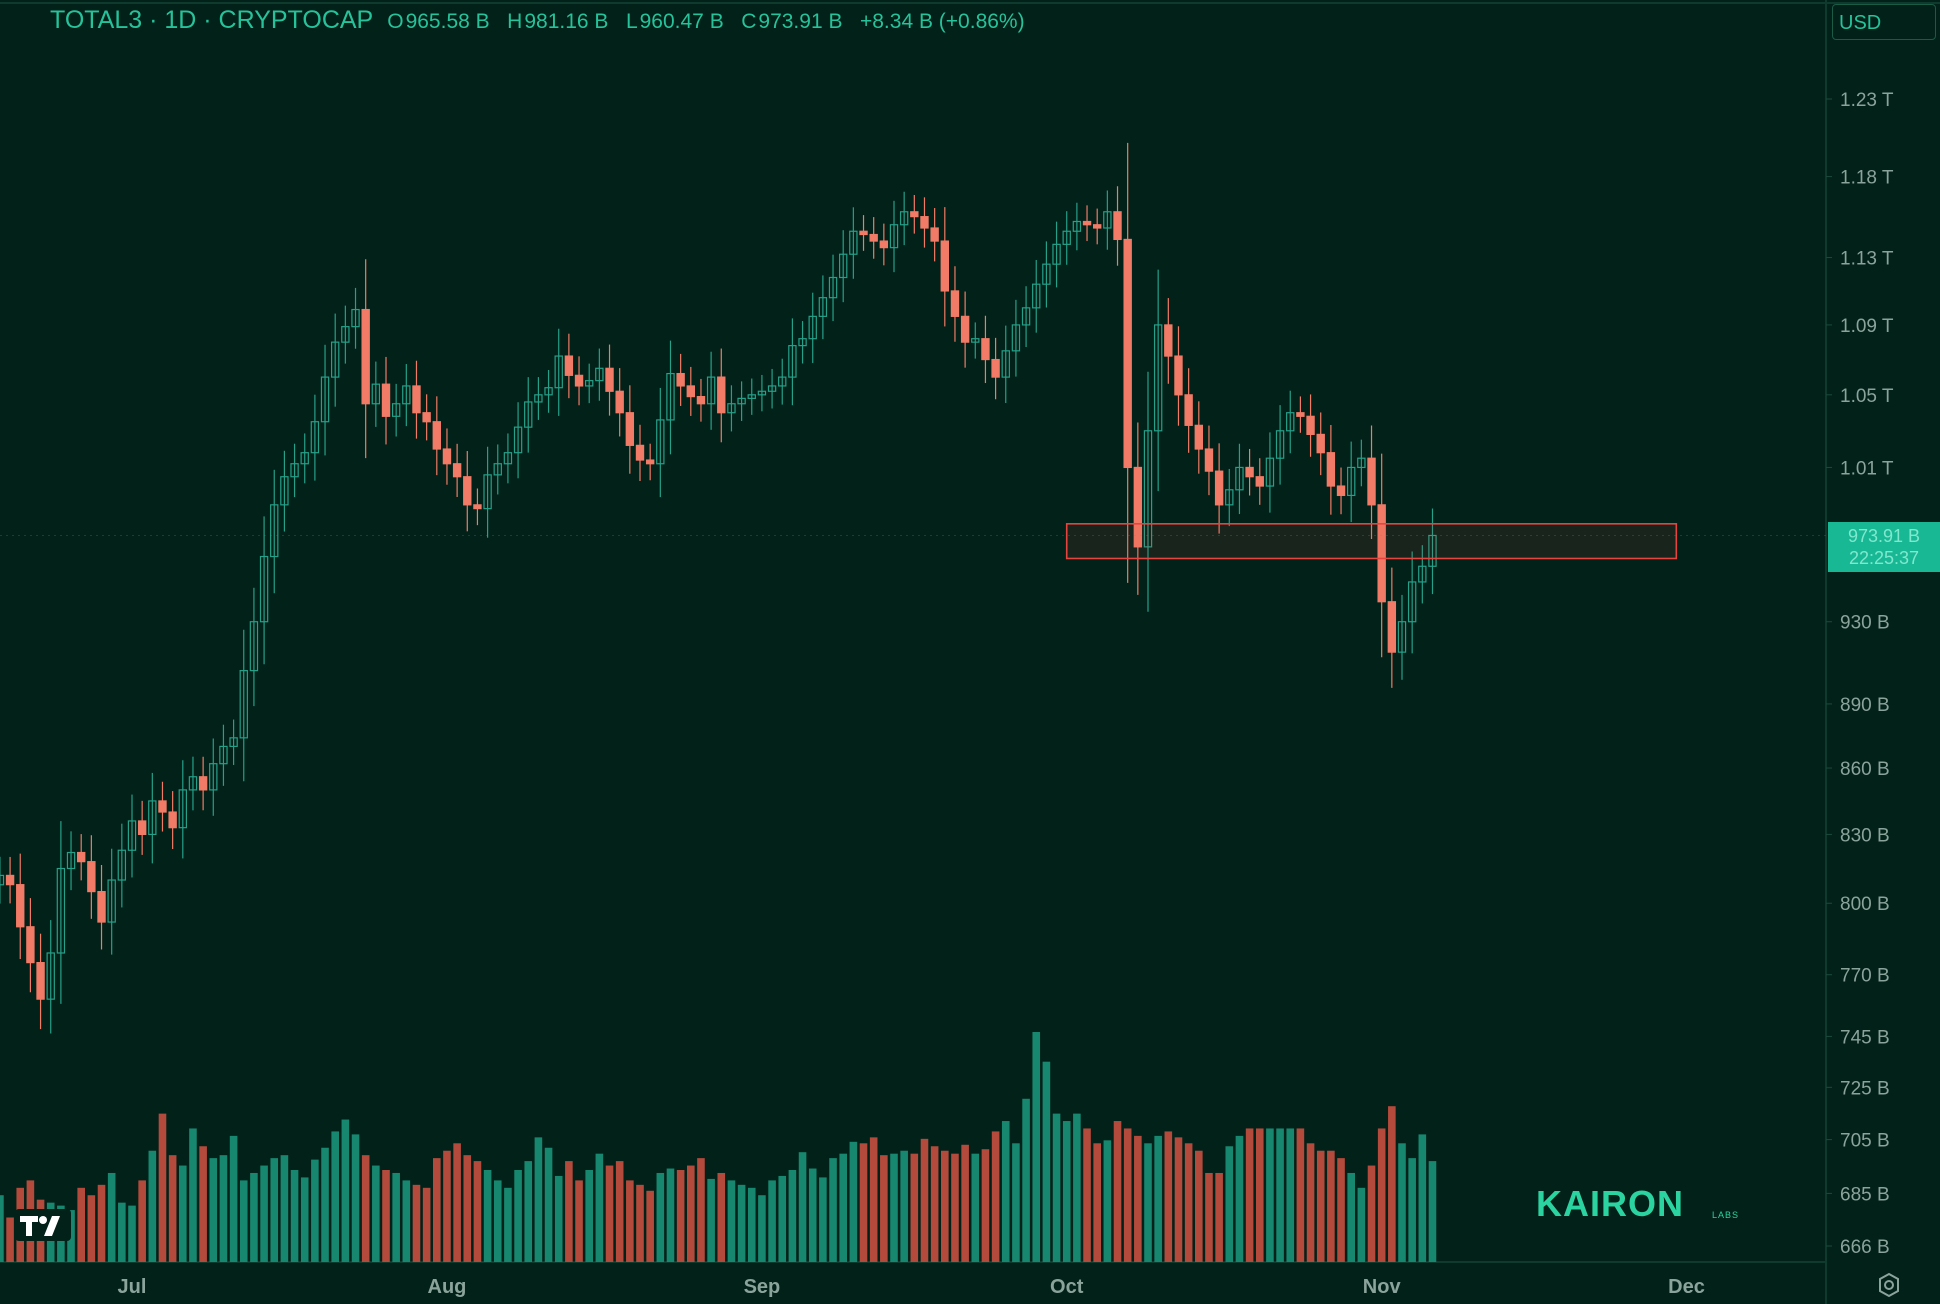 The height and width of the screenshot is (1304, 1940). I want to click on x-tick-label: Sep, so click(762, 1287).